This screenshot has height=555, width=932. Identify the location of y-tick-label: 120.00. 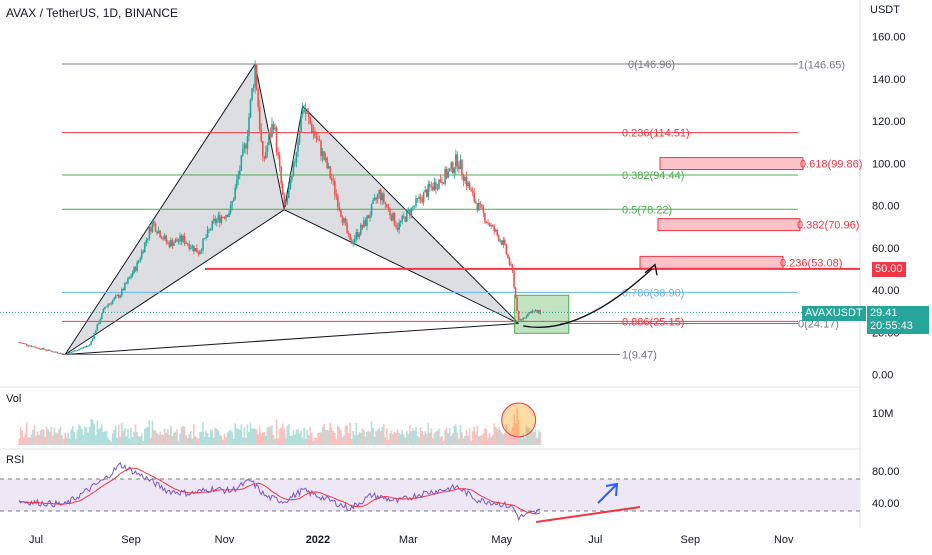
(889, 122).